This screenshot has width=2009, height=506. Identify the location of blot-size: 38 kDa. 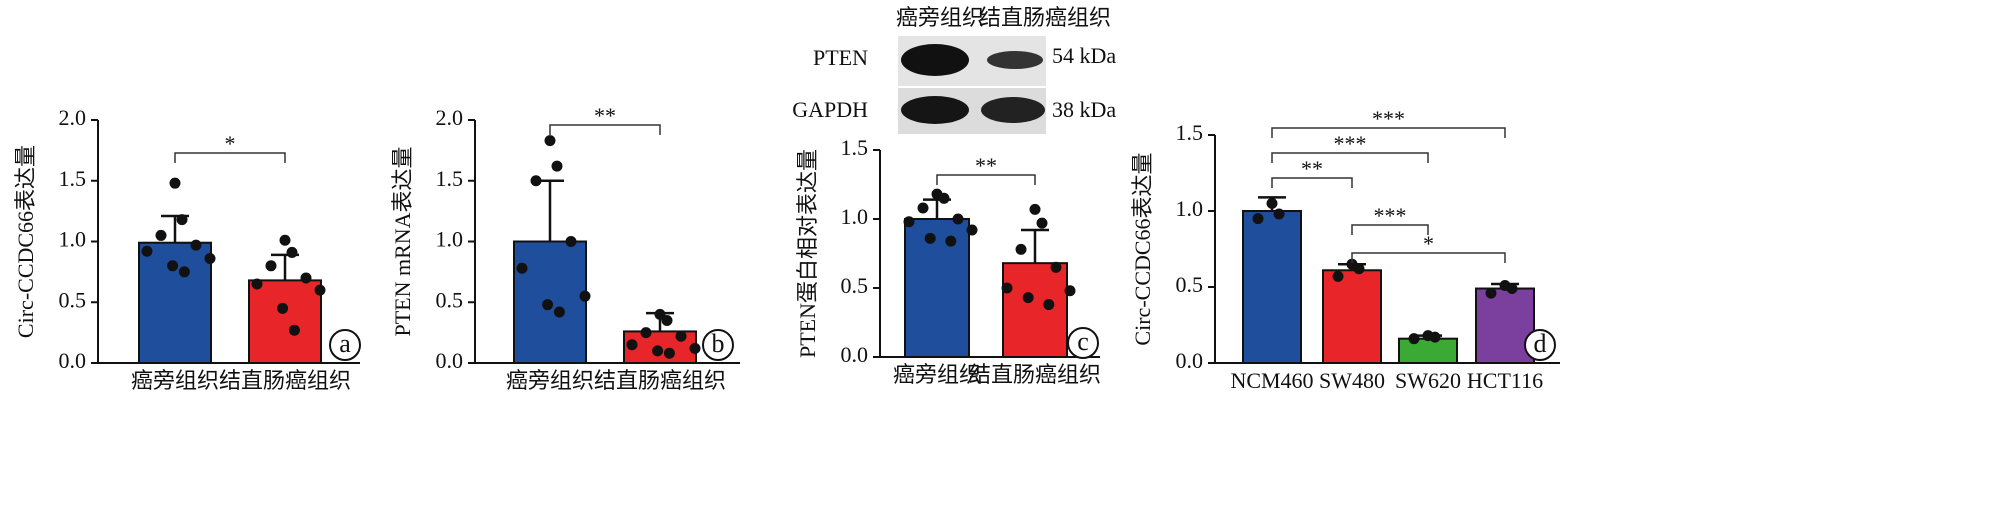
(1084, 109).